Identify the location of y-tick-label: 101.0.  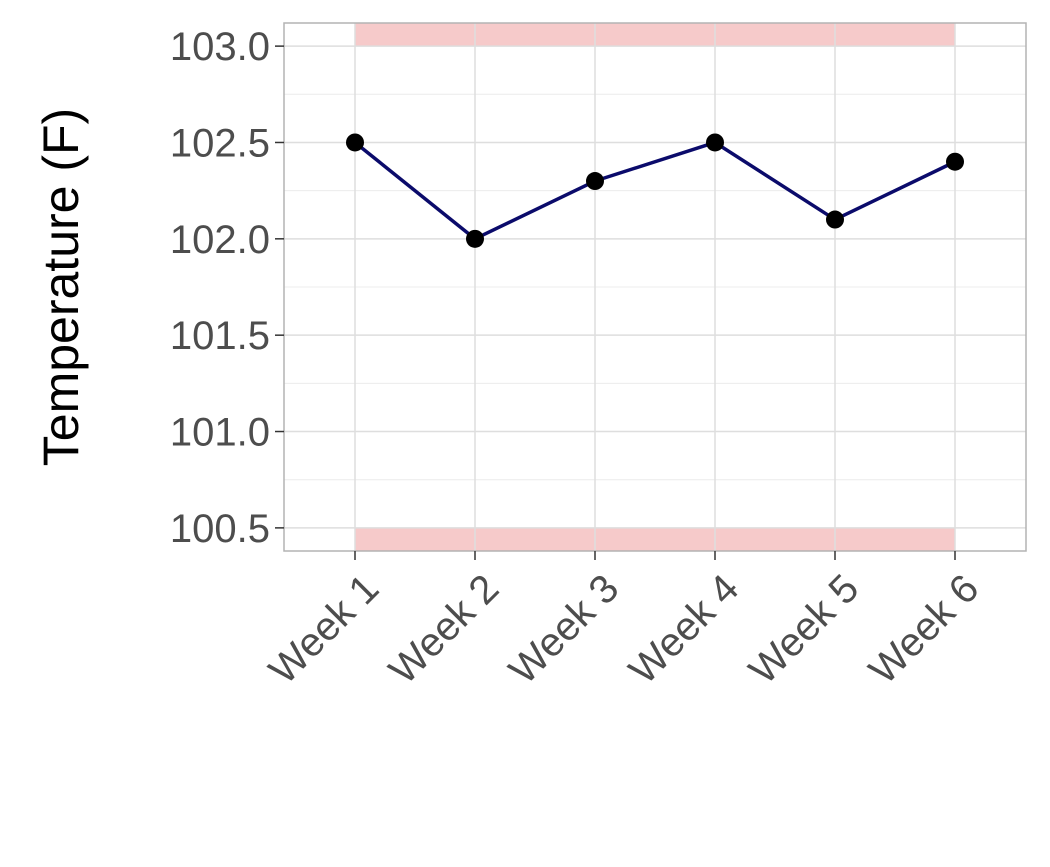
(220, 433).